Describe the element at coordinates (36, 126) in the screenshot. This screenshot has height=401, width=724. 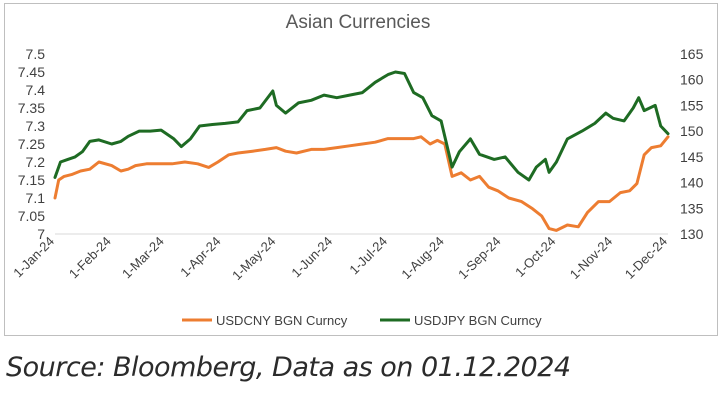
I see `y-left-tick-label: 7.3` at that location.